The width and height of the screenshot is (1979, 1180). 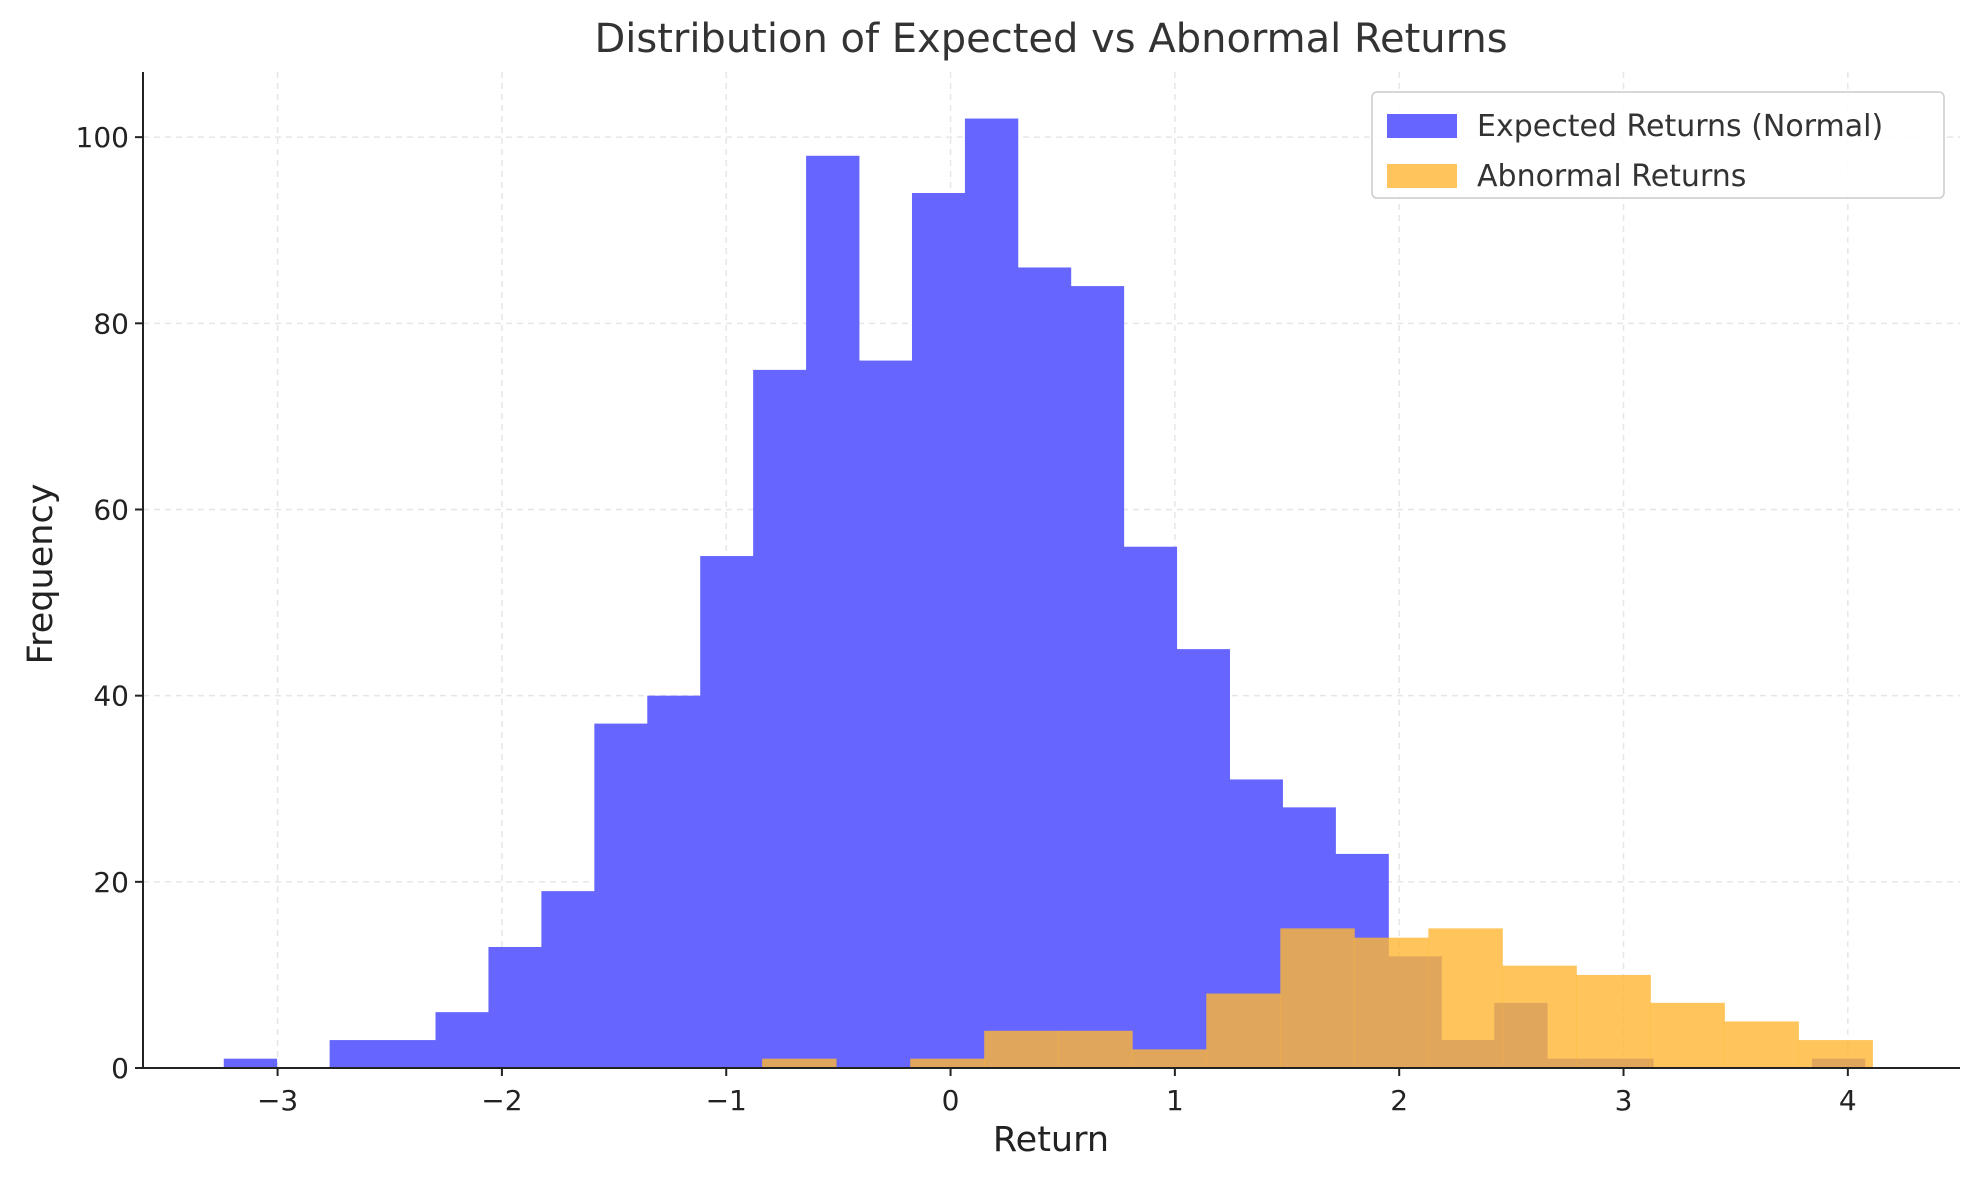 I want to click on y-tick-label: 80, so click(x=111, y=323).